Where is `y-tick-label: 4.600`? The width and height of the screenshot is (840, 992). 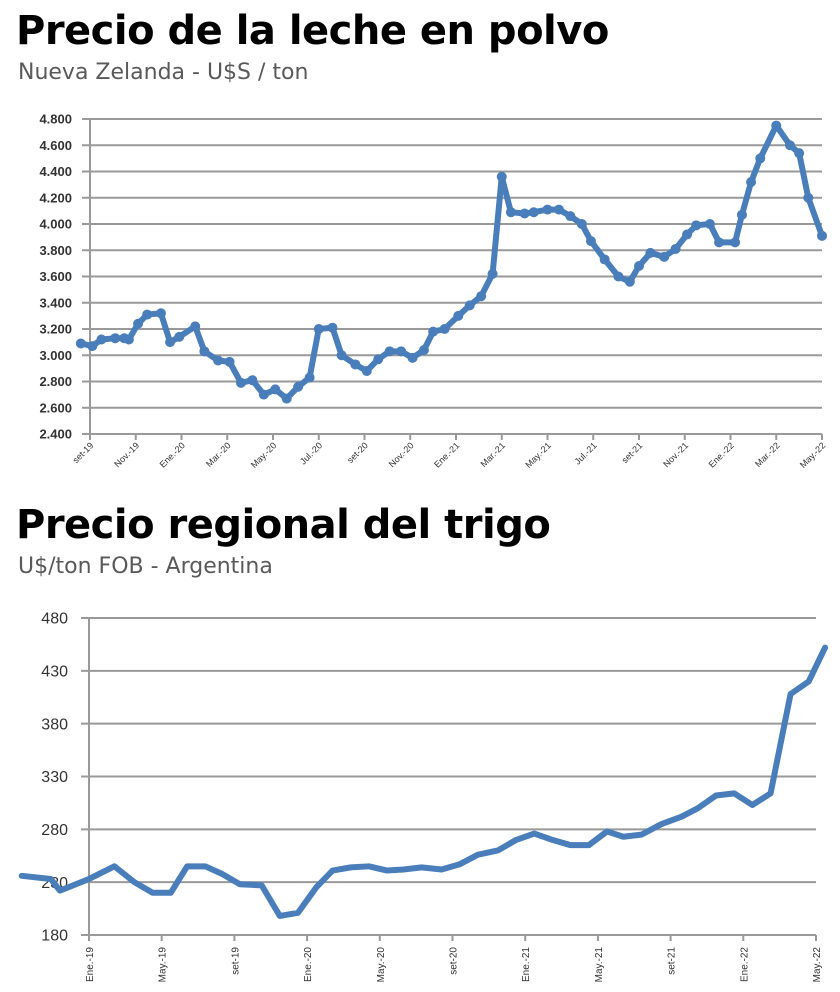
y-tick-label: 4.600 is located at coordinates (55, 145).